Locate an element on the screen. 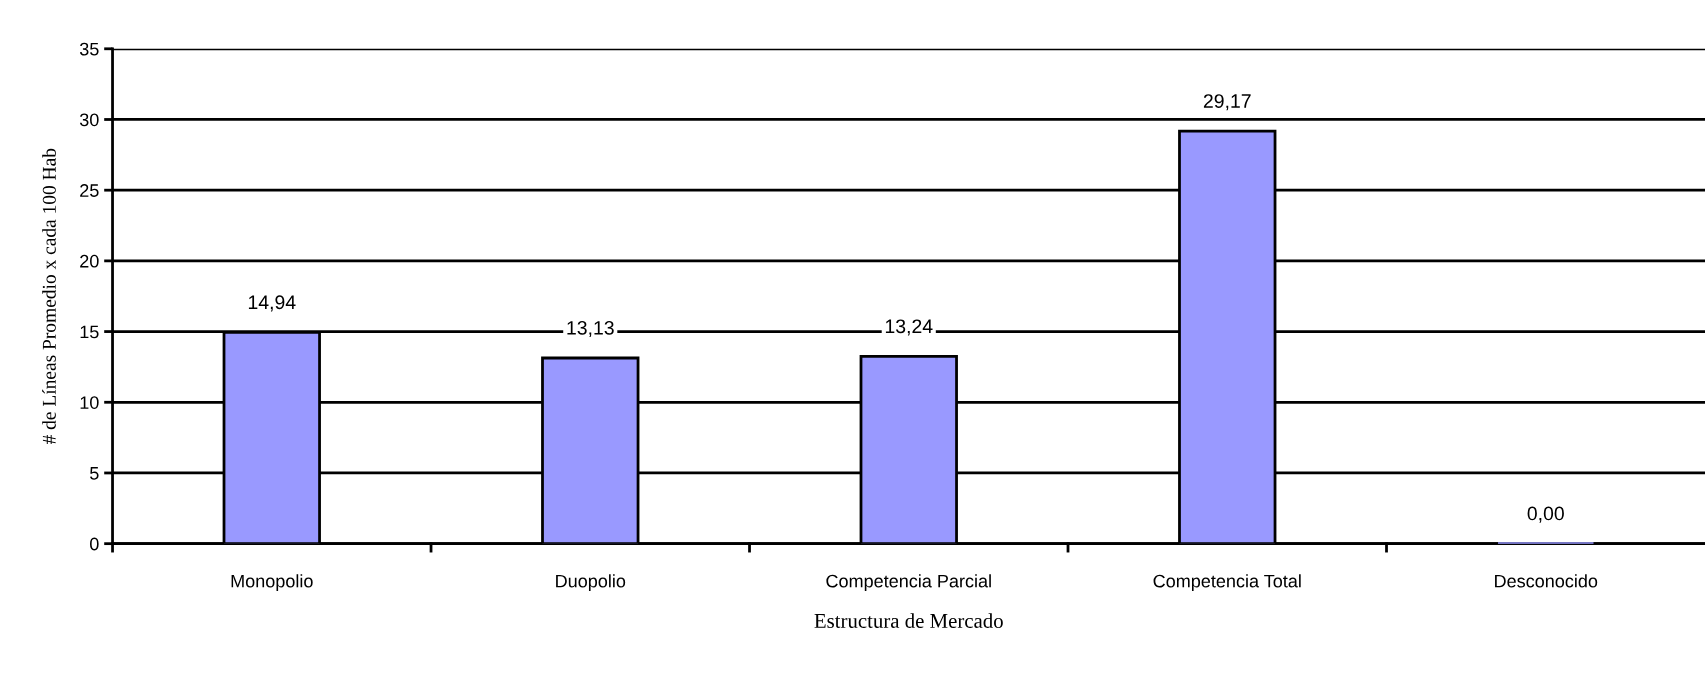 The width and height of the screenshot is (1705, 697). x-tick-label: Duopolio is located at coordinates (591, 583).